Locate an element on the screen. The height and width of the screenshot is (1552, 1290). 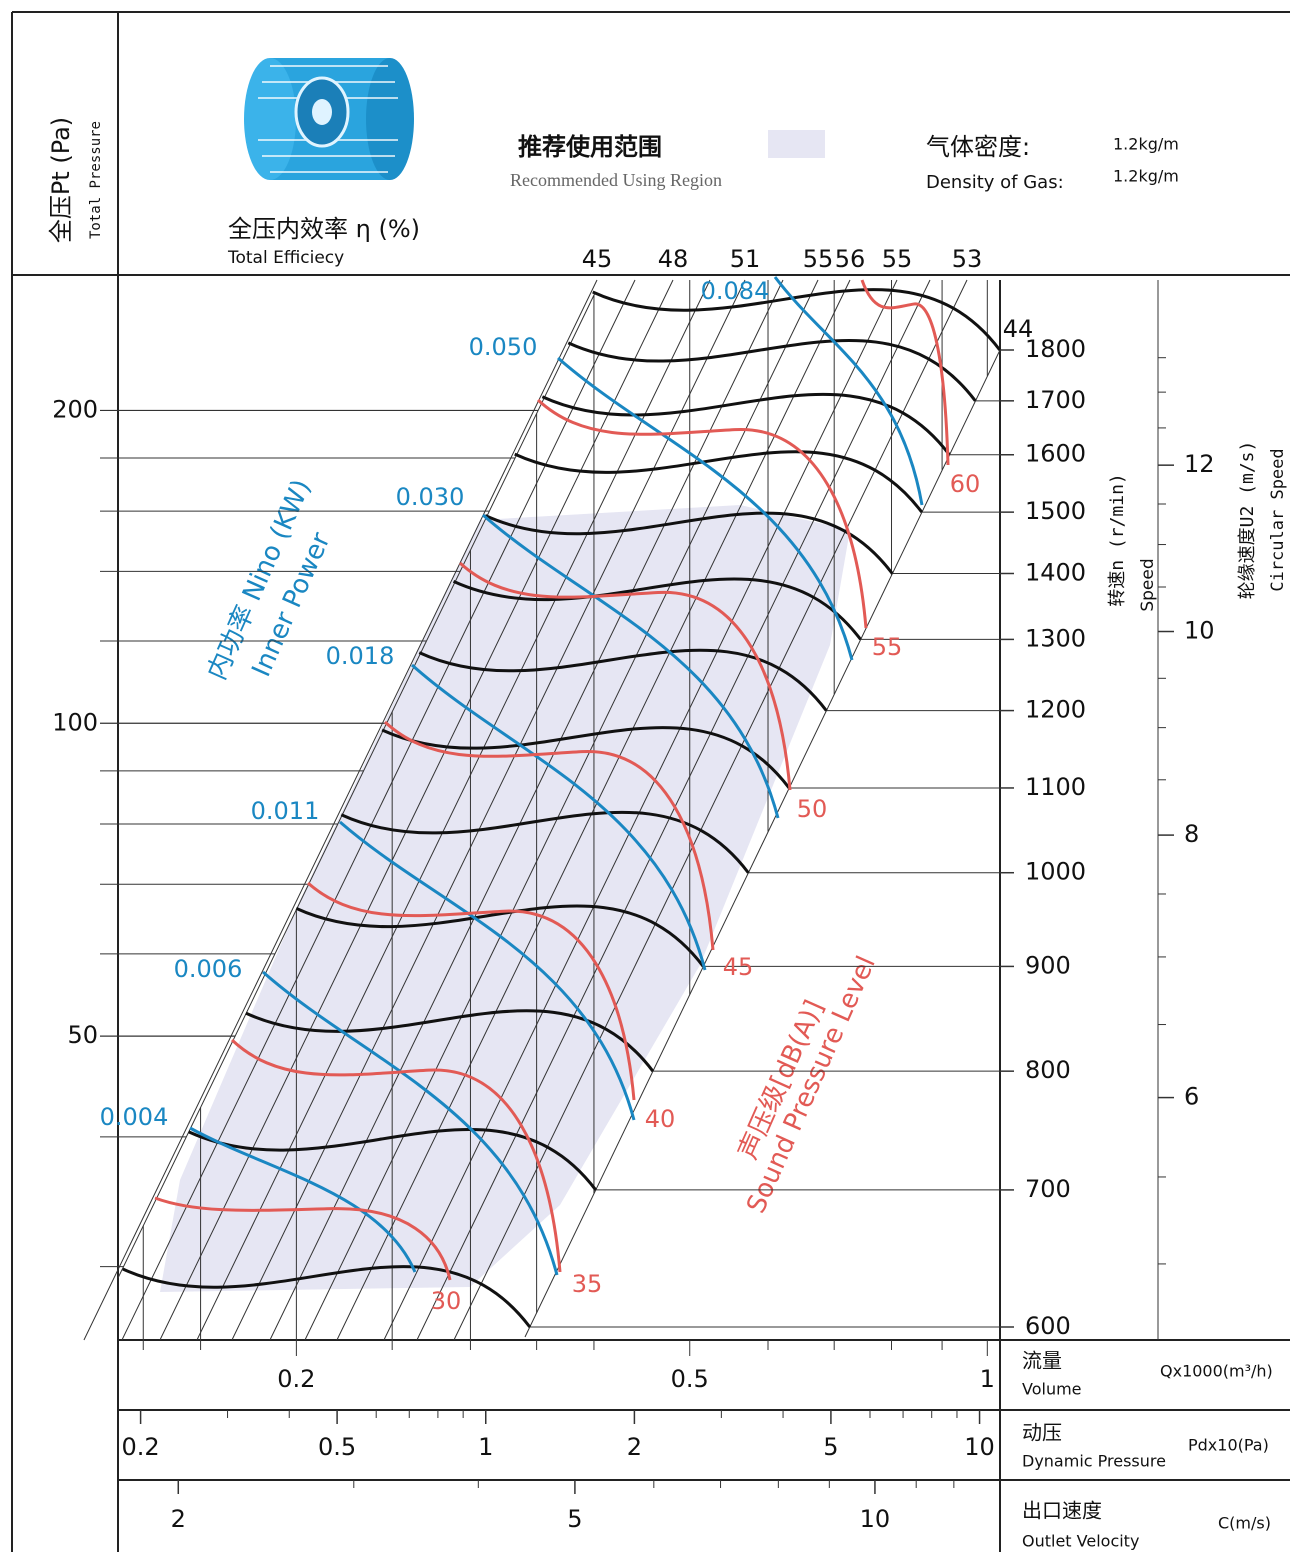
speed-tick-label: 1000 is located at coordinates (1055, 872).